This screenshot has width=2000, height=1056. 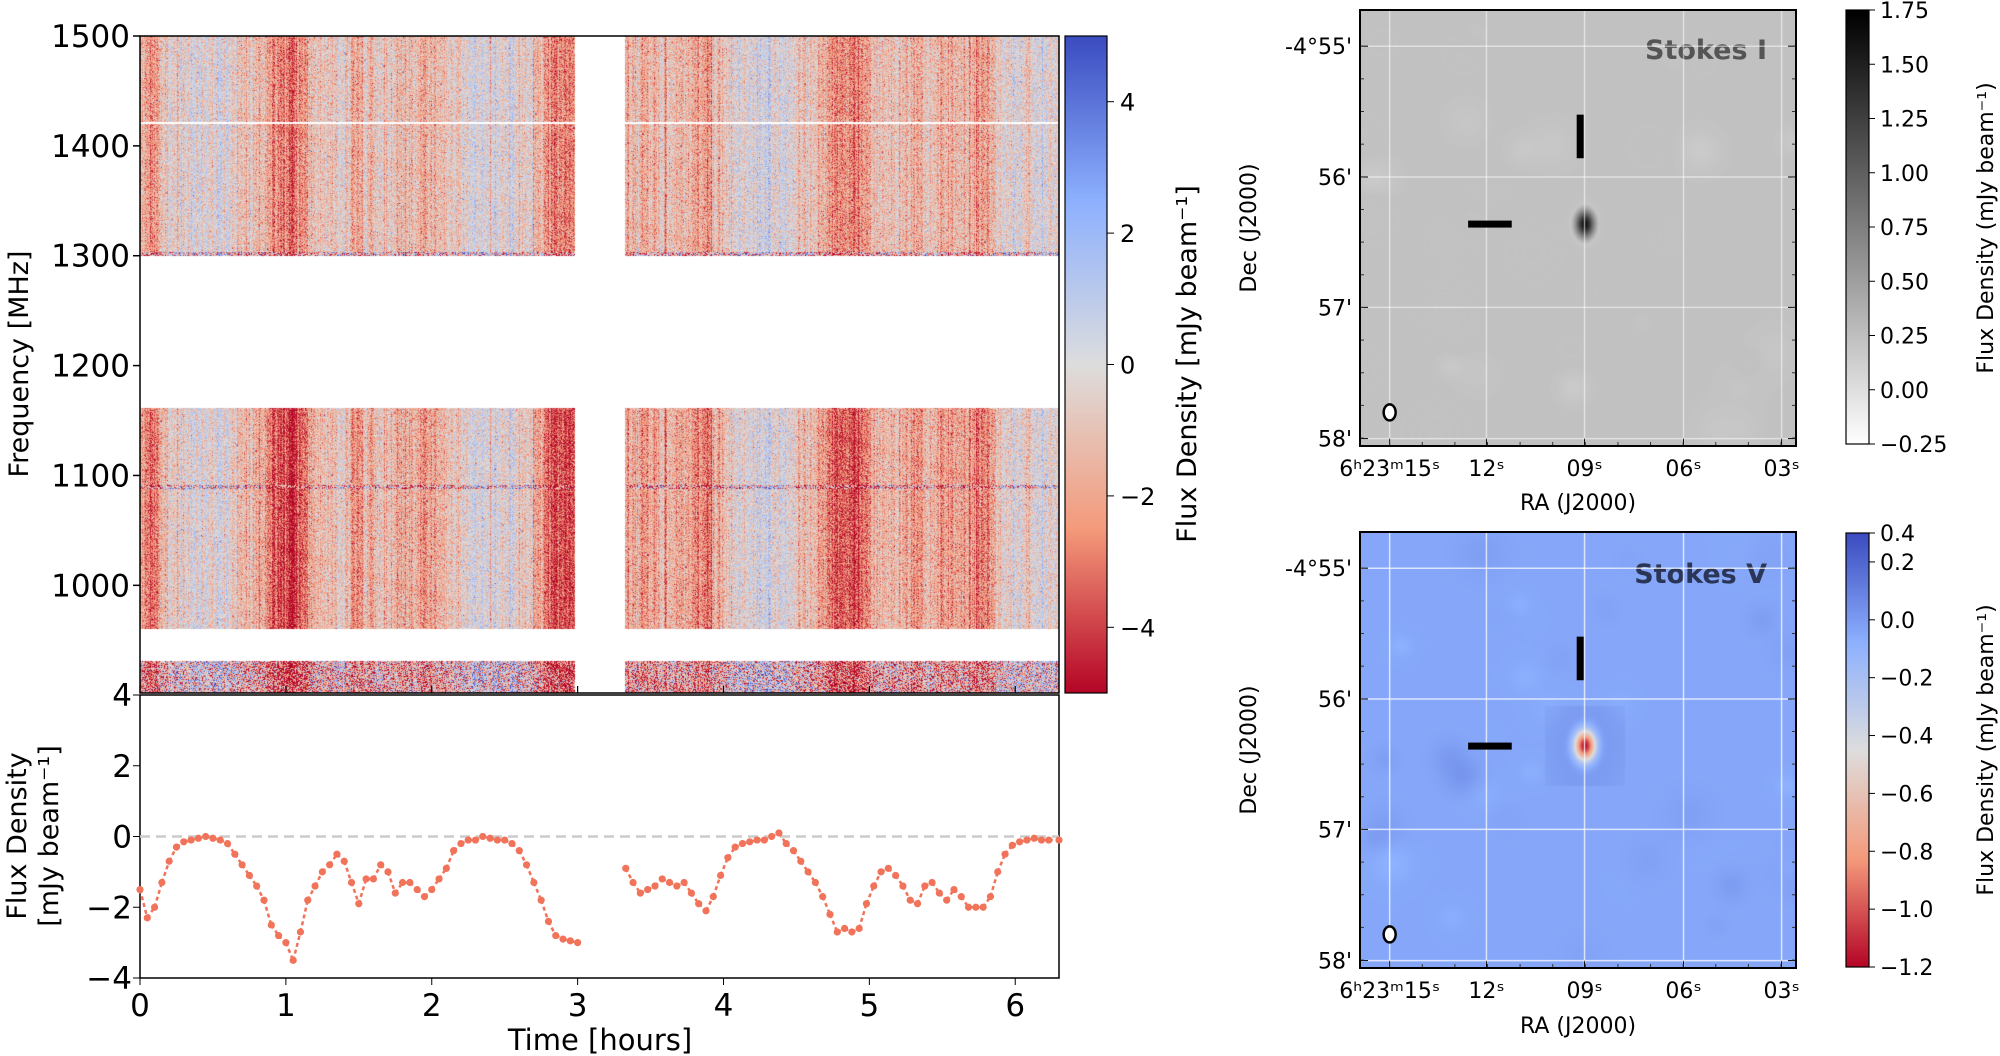 I want to click on spectrum-colorbar-tick-label: 2, so click(x=1127, y=234).